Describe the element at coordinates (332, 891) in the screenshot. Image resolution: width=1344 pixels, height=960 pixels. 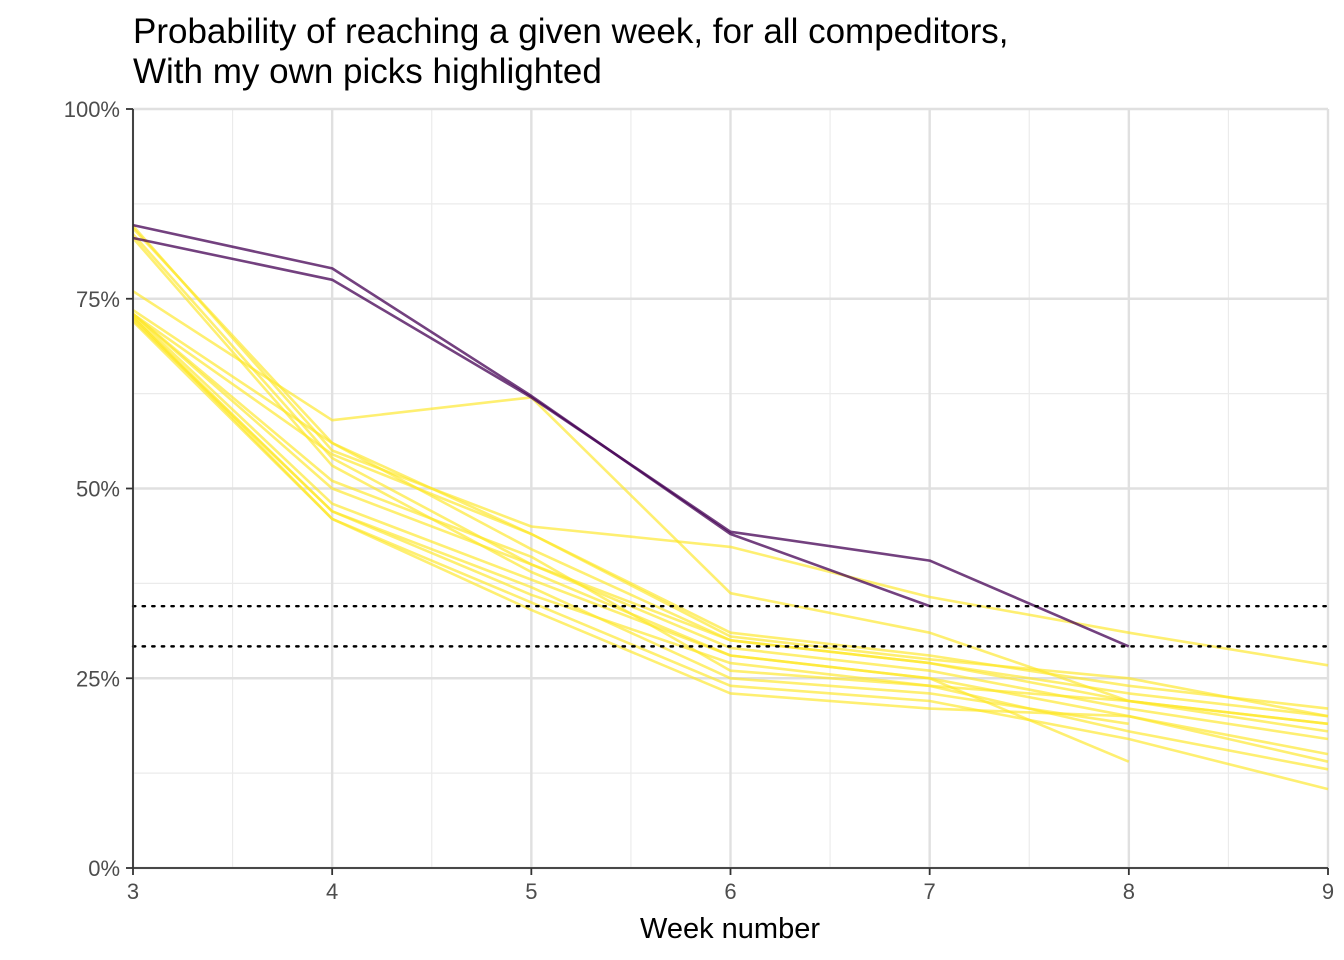
I see `x-tick-label: 4` at that location.